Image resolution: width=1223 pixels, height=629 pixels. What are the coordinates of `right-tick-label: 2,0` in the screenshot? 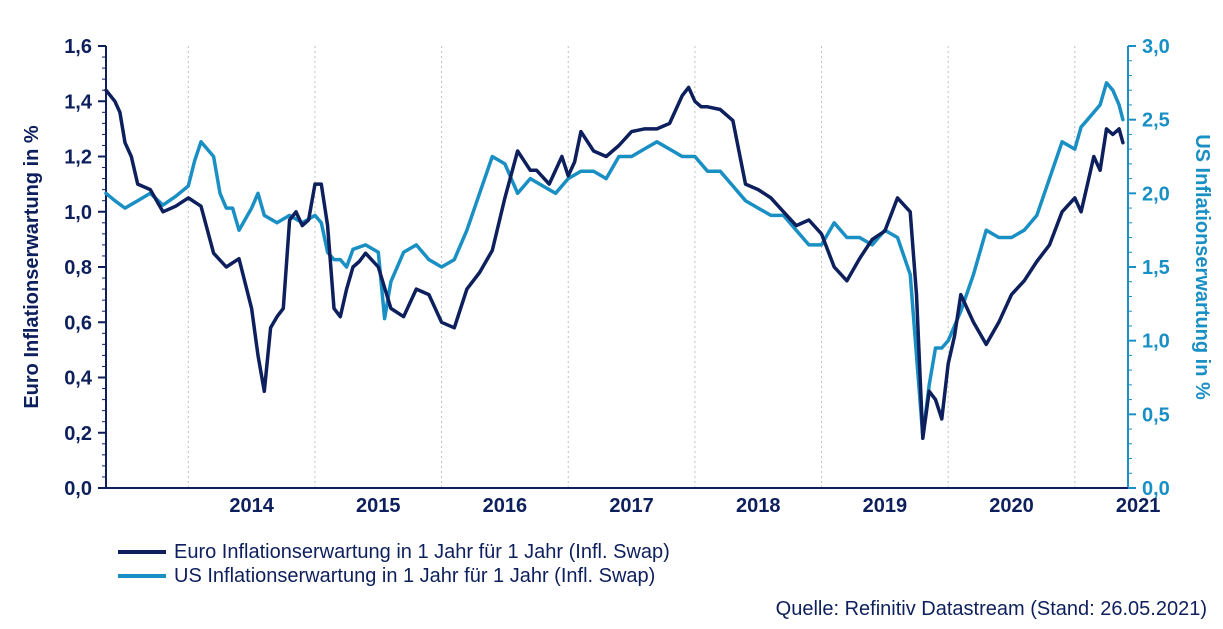 It's located at (1156, 194).